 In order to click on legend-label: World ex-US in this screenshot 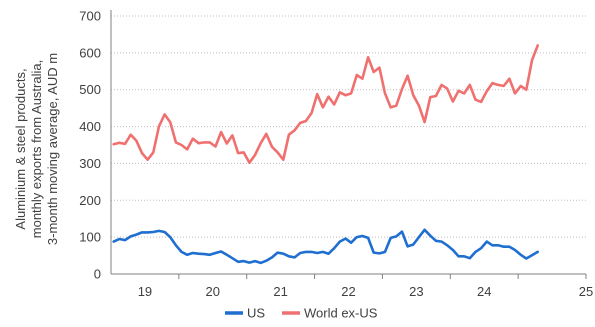, I will do `click(341, 313)`.